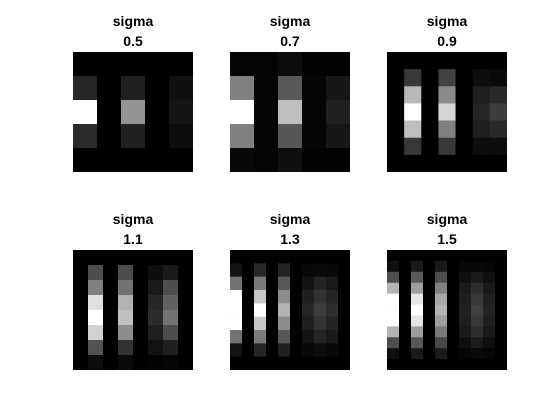 Image resolution: width=560 pixels, height=420 pixels. I want to click on subplot-title-line2: 0.9, so click(447, 41).